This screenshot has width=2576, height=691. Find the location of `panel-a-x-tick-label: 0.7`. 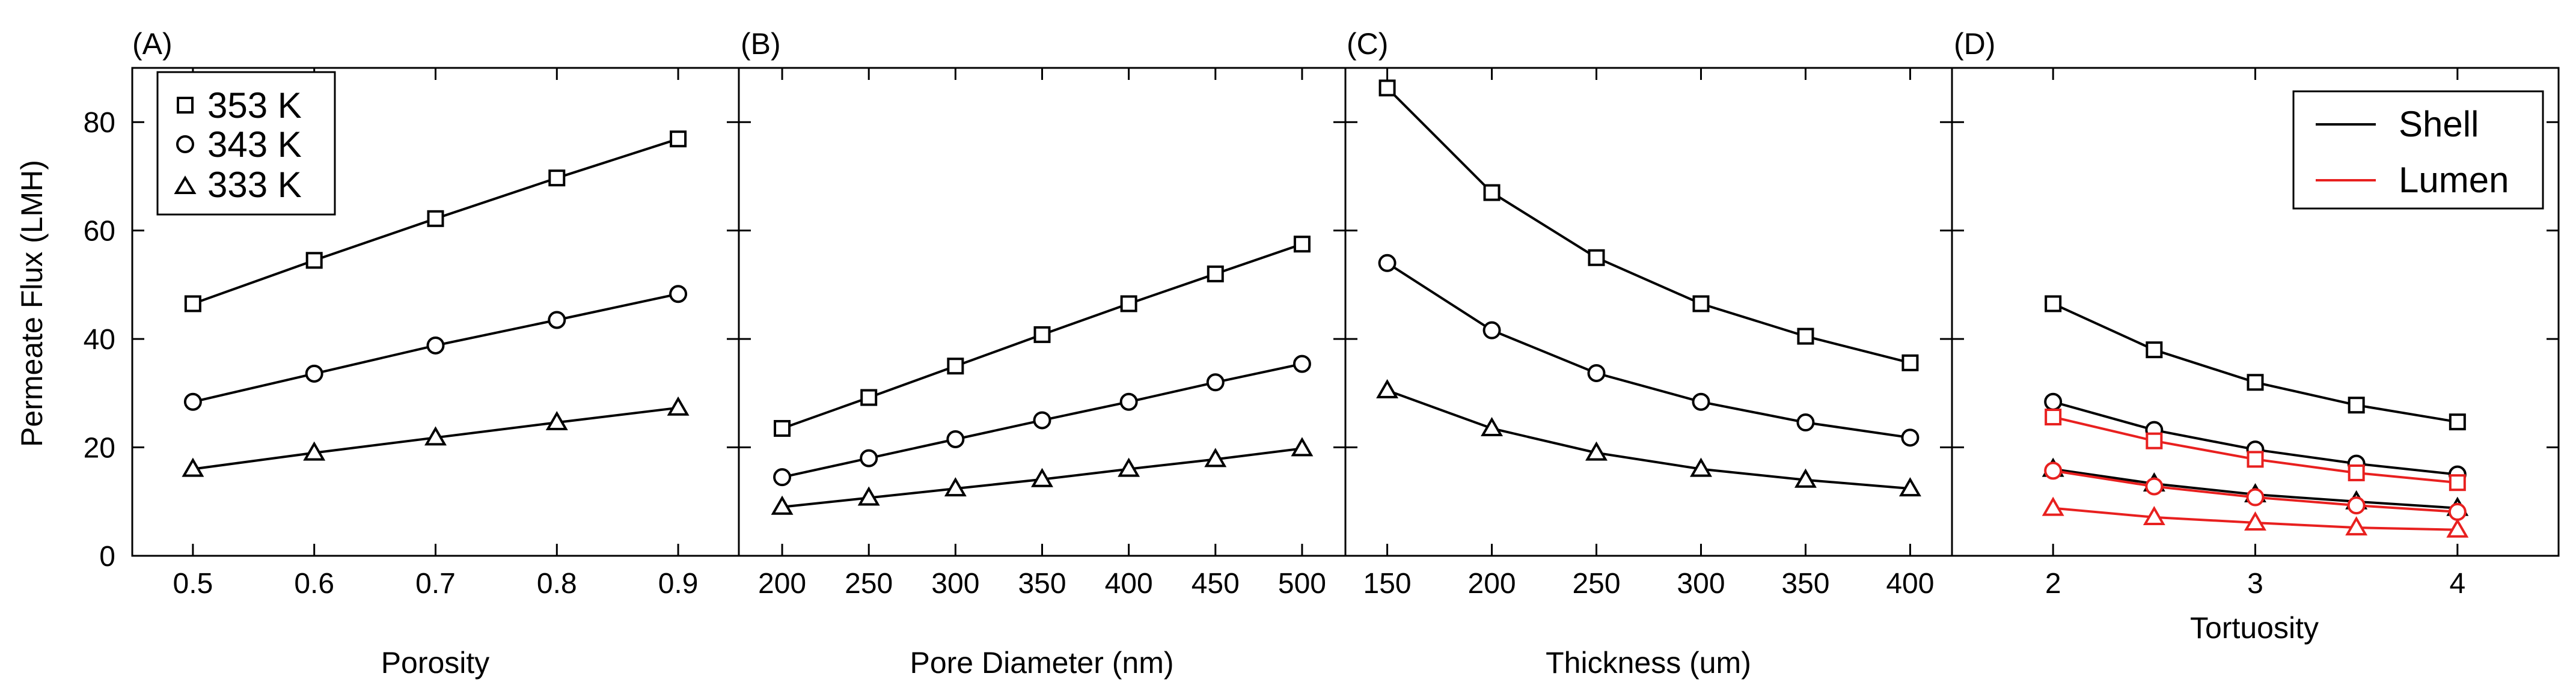

panel-a-x-tick-label: 0.7 is located at coordinates (435, 584).